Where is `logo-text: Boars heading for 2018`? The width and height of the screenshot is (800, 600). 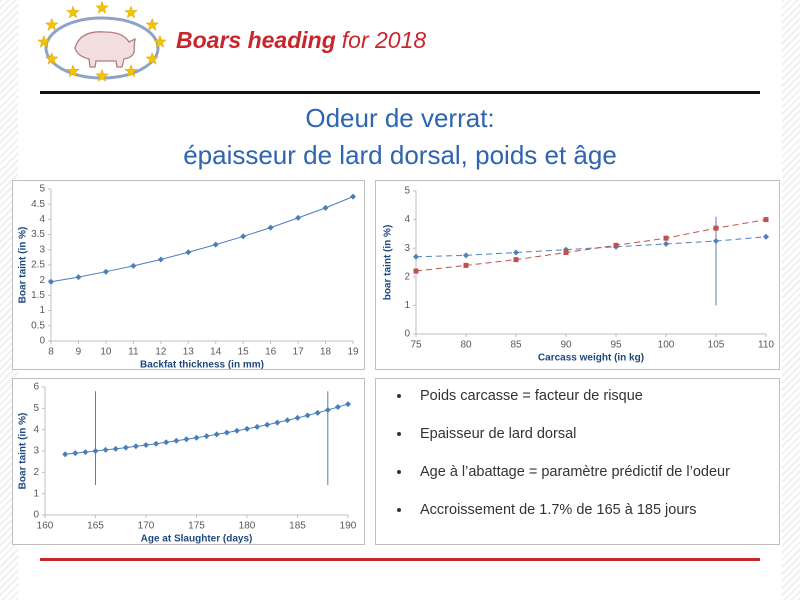 logo-text: Boars heading for 2018 is located at coordinates (301, 40).